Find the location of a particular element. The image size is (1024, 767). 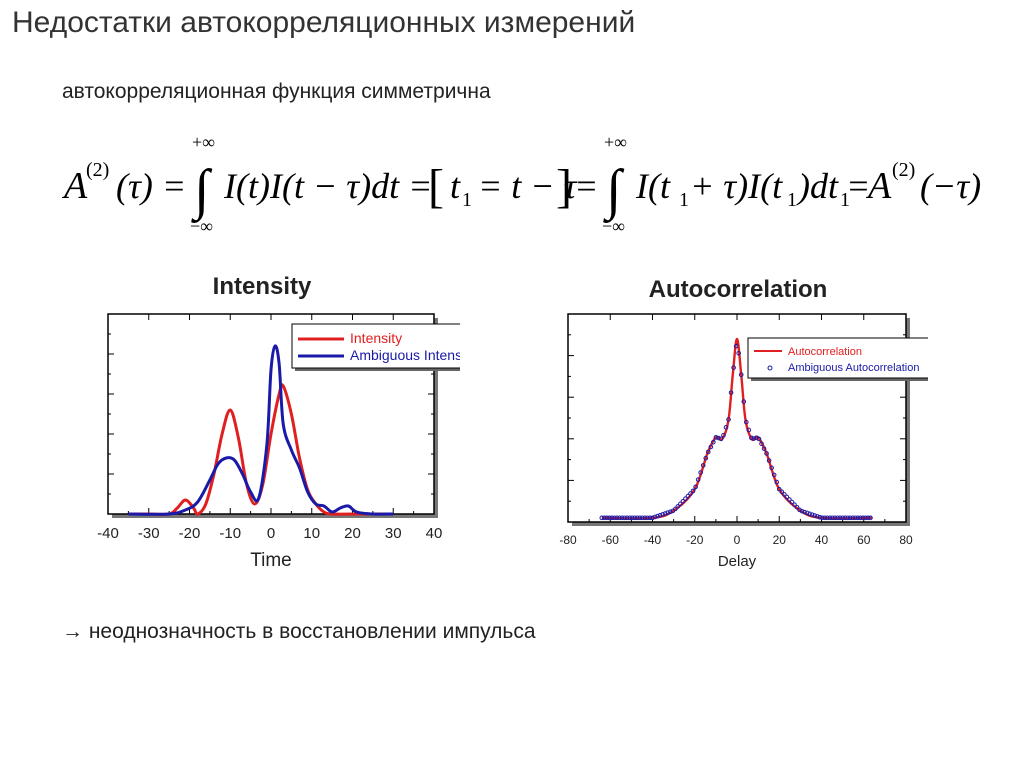

eq-sub-2b: 1 is located at coordinates (792, 200).